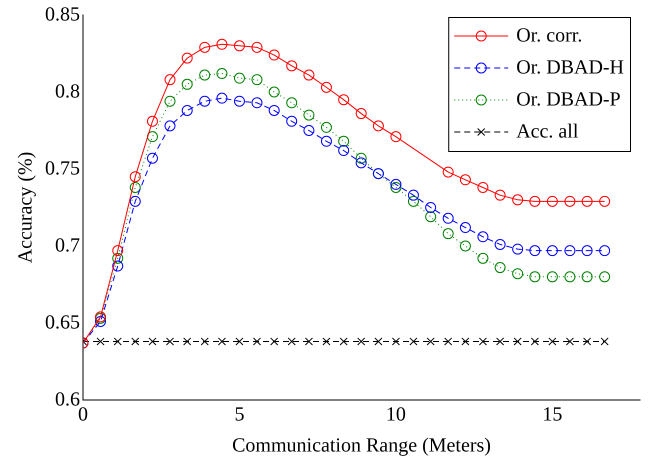  What do you see at coordinates (62, 168) in the screenshot?
I see `y-tick-label: 0.75` at bounding box center [62, 168].